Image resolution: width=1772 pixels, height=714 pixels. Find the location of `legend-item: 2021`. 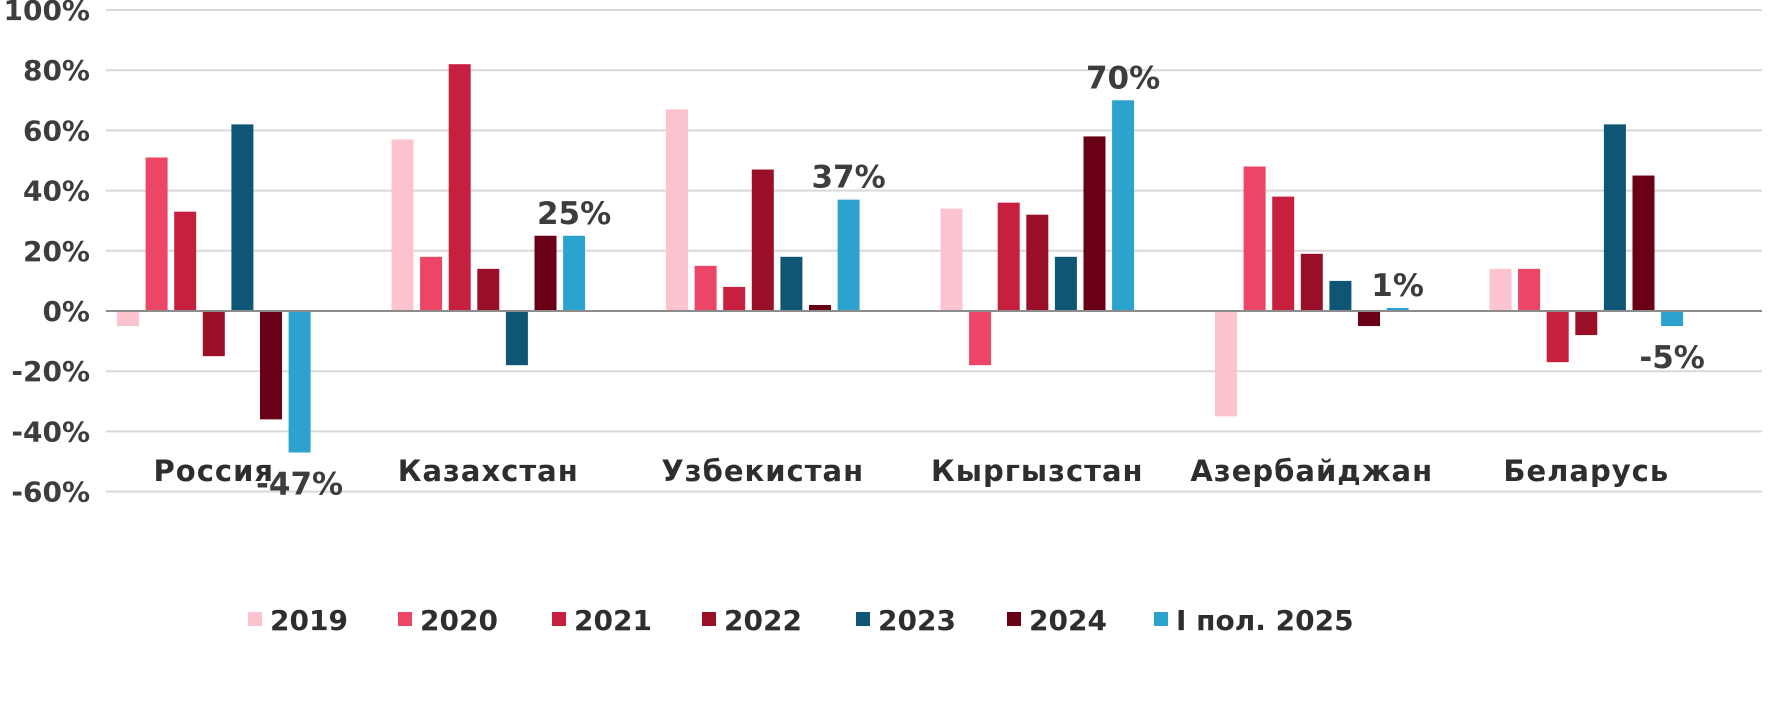

legend-item: 2021 is located at coordinates (602, 620).